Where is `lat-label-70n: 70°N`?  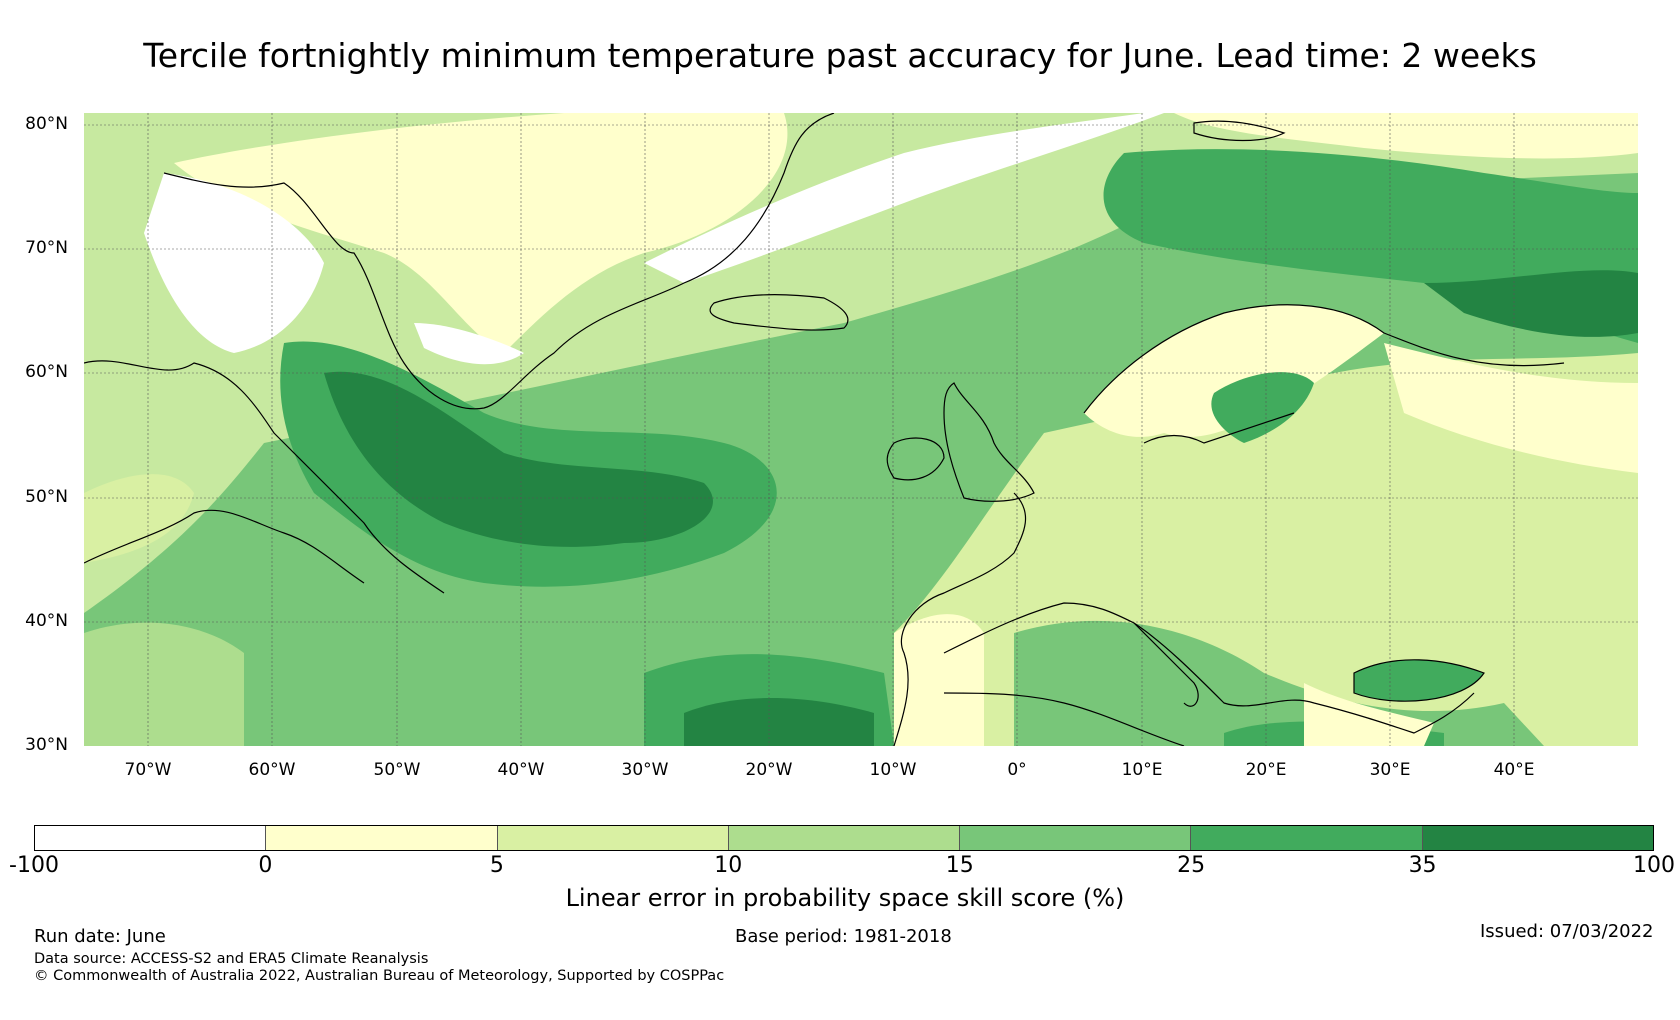
lat-label-70n: 70°N is located at coordinates (46, 248).